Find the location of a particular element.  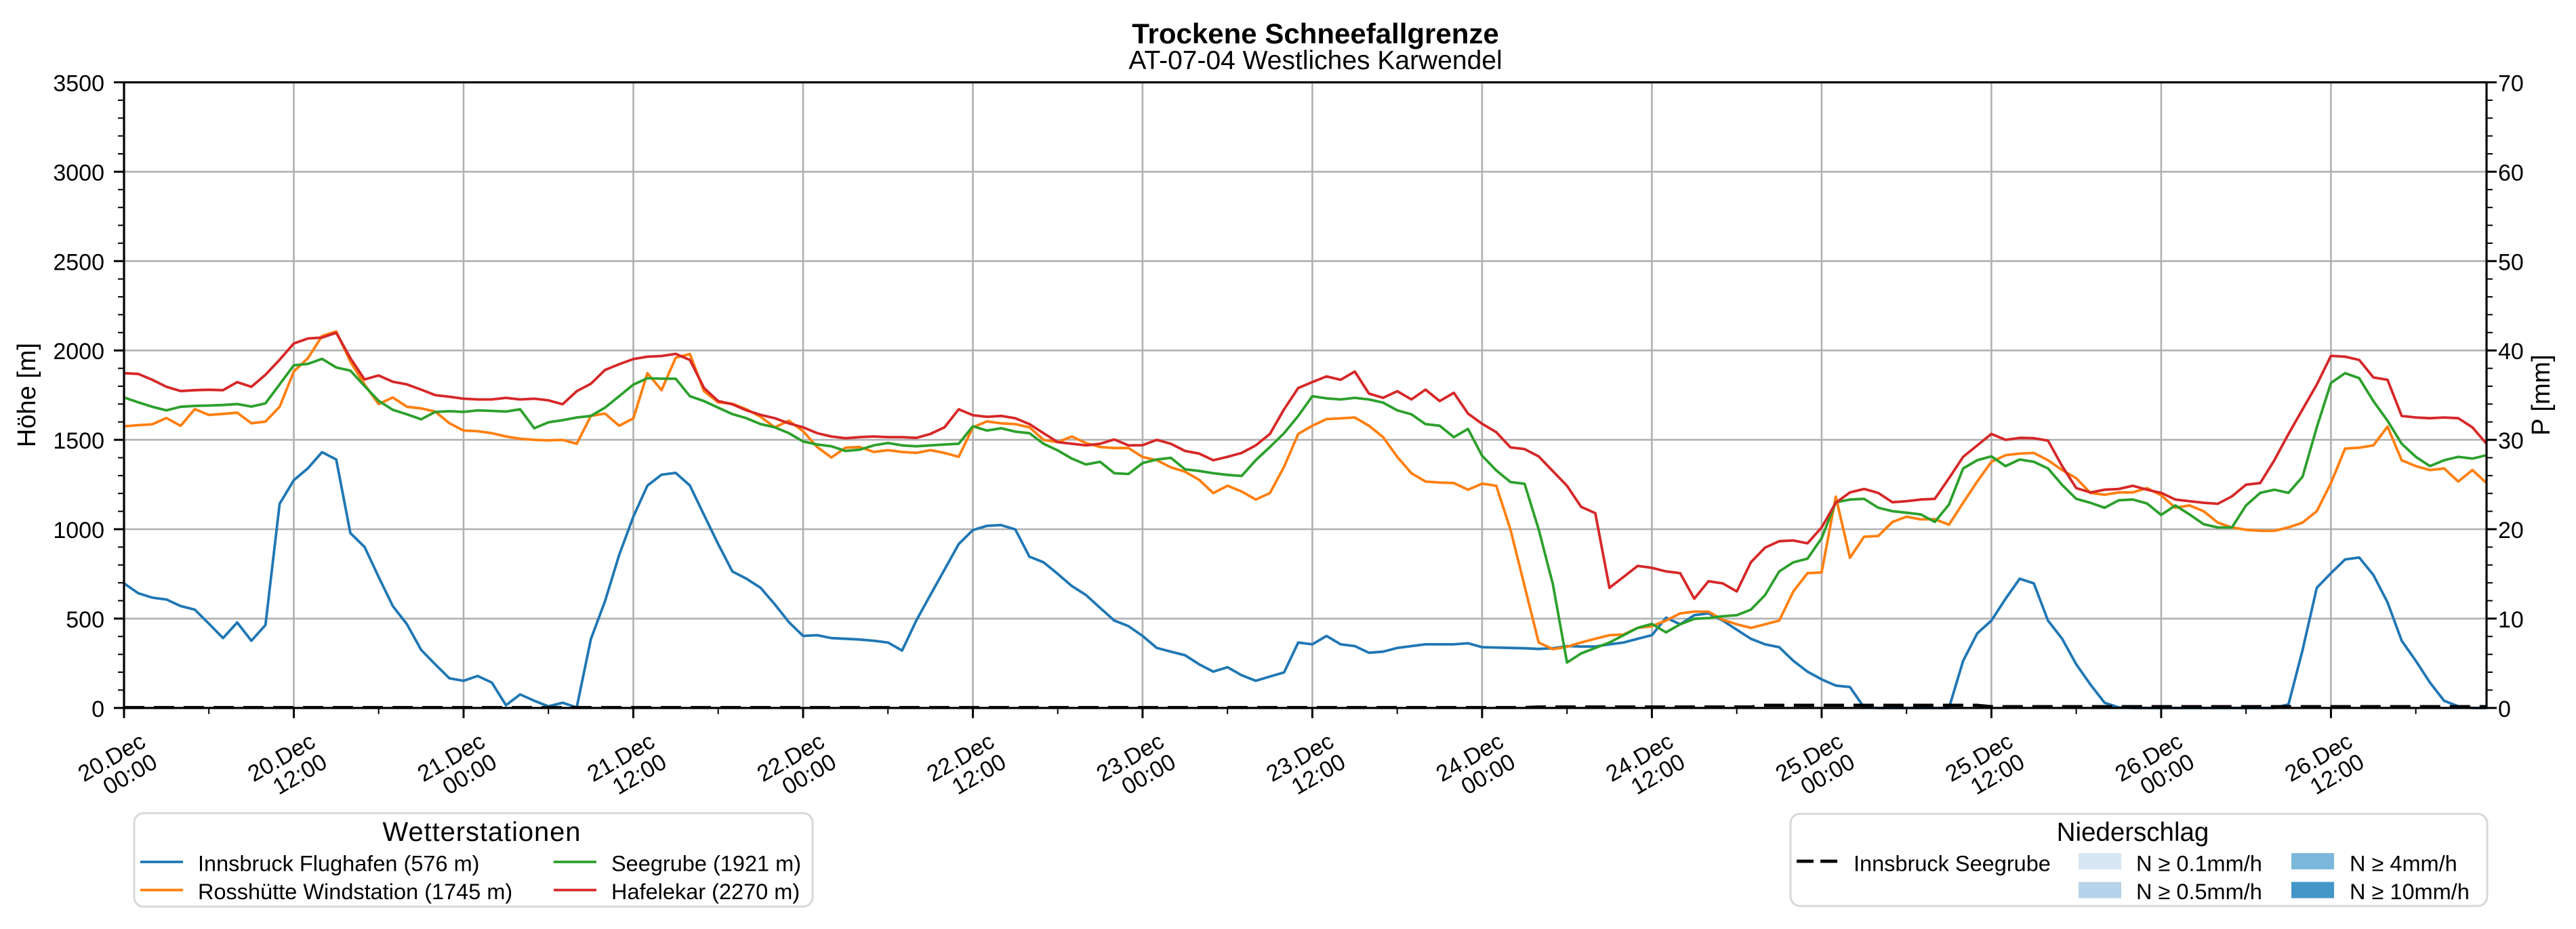

svg-text: 2000 is located at coordinates (79, 352).